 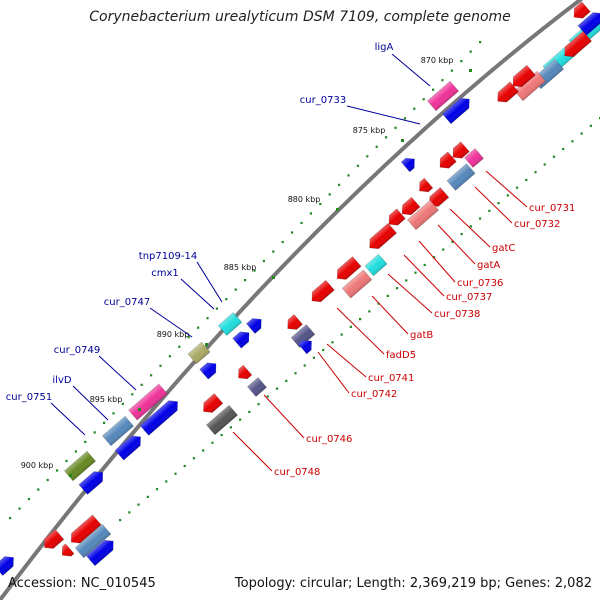 I want to click on svg-text: ligA, so click(x=384, y=47).